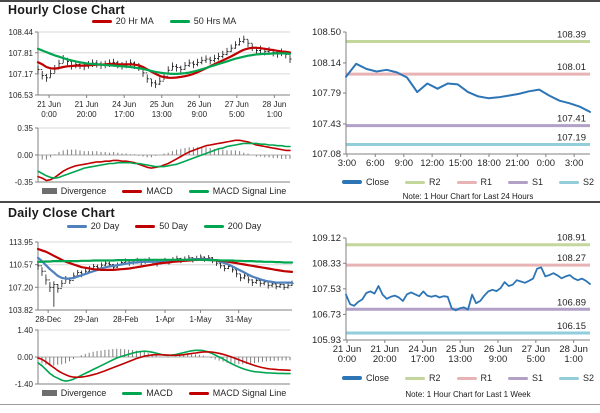 This screenshot has width=600, height=413. What do you see at coordinates (164, 61) in the screenshot?
I see `50-hrs-ma-line` at bounding box center [164, 61].